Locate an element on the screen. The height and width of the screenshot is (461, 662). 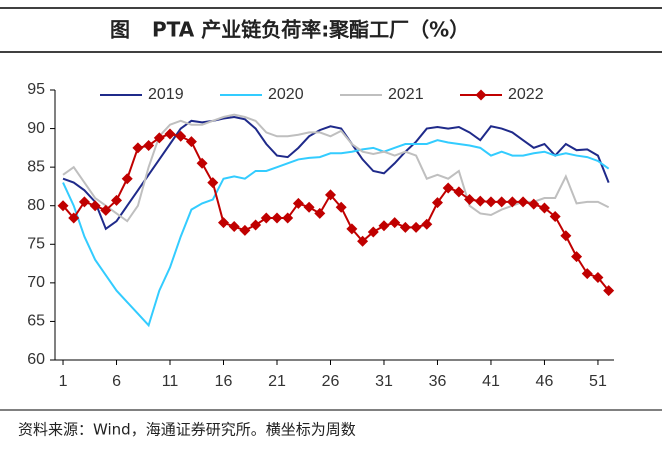
x-tick-label: 51 is located at coordinates (598, 381).